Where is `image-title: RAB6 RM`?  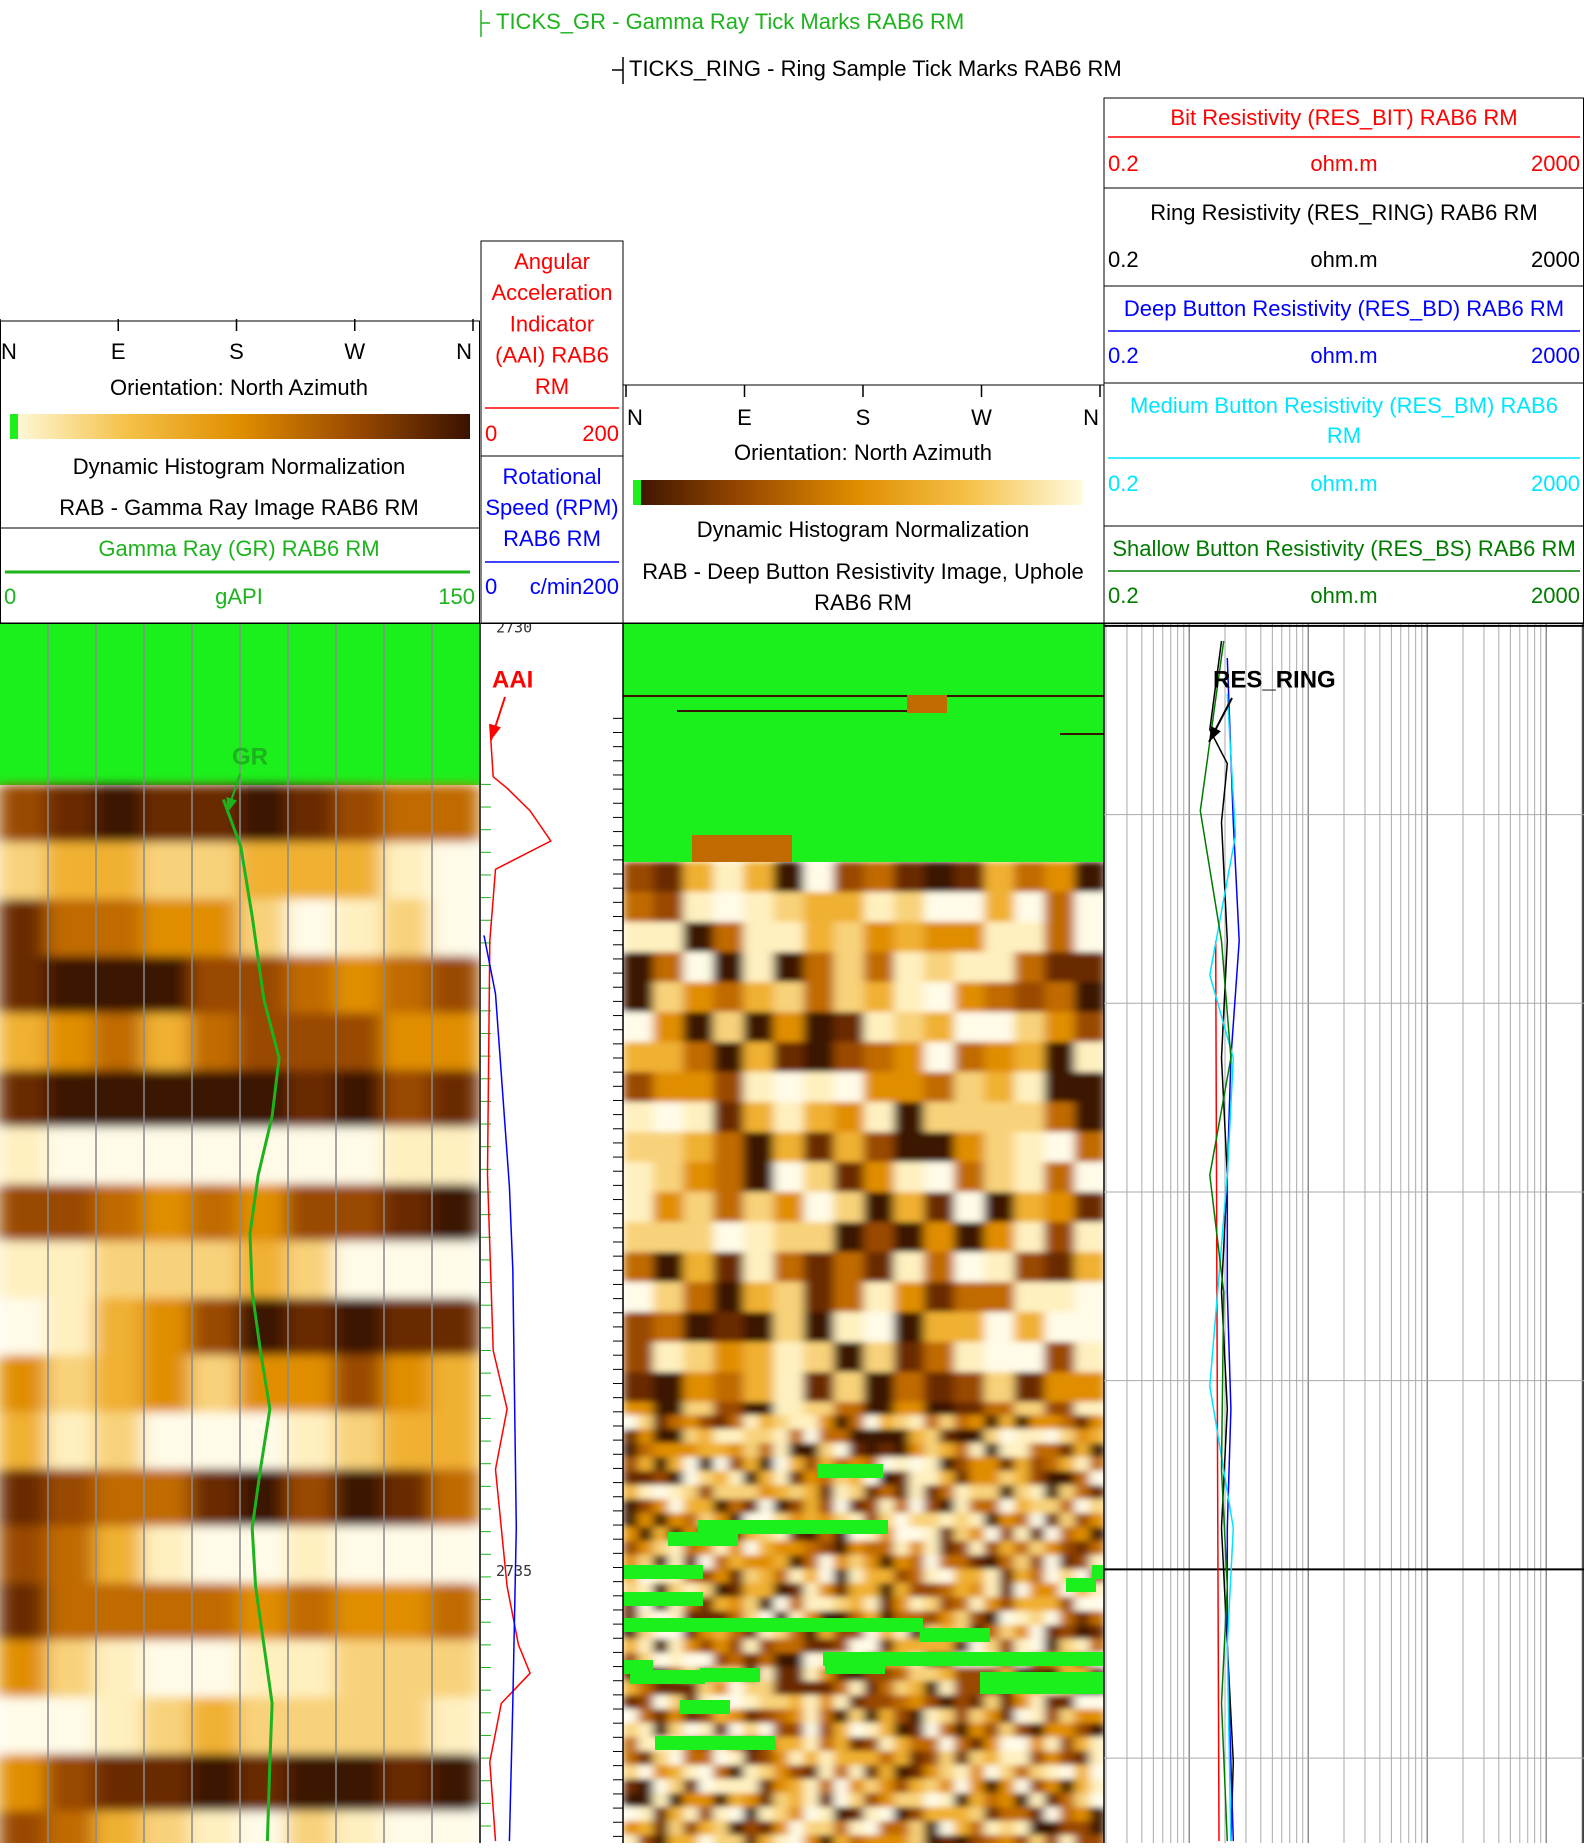
image-title: RAB6 RM is located at coordinates (863, 602).